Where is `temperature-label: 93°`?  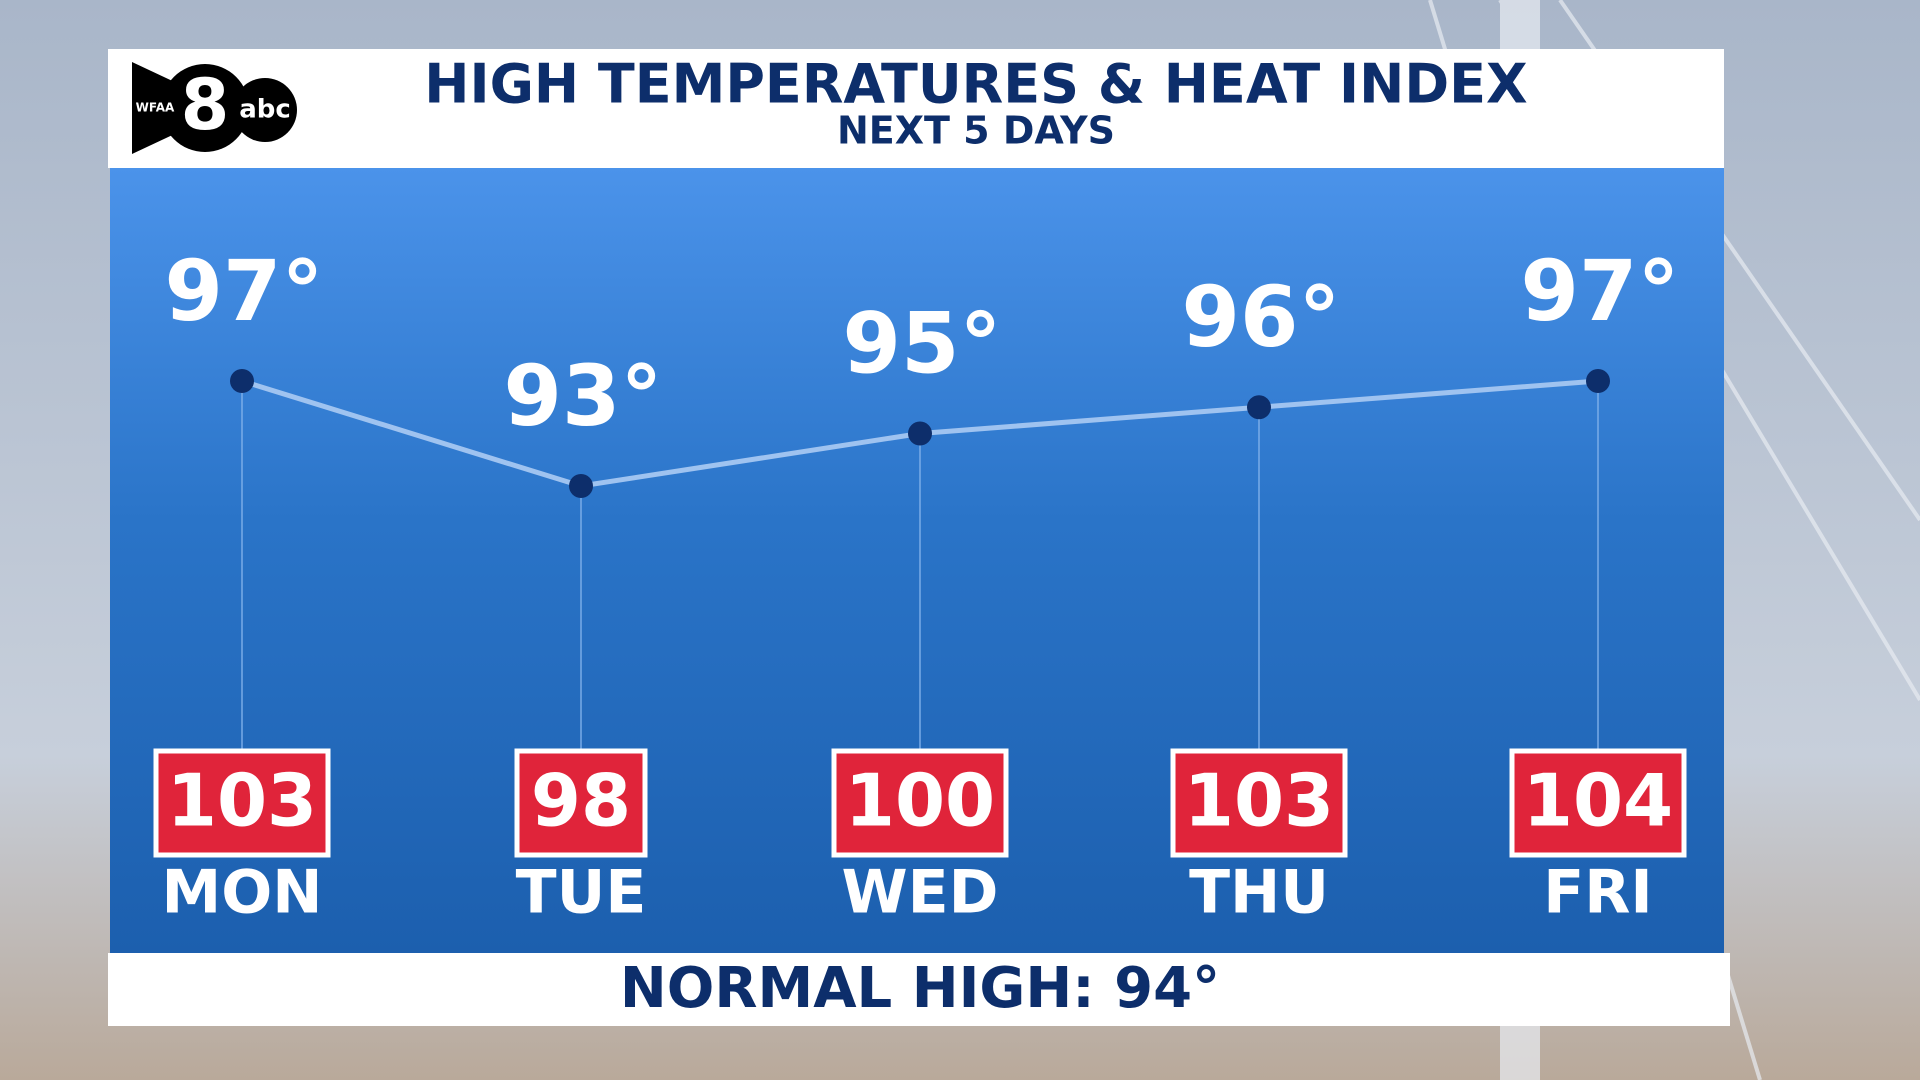
temperature-label: 93° is located at coordinates (583, 396).